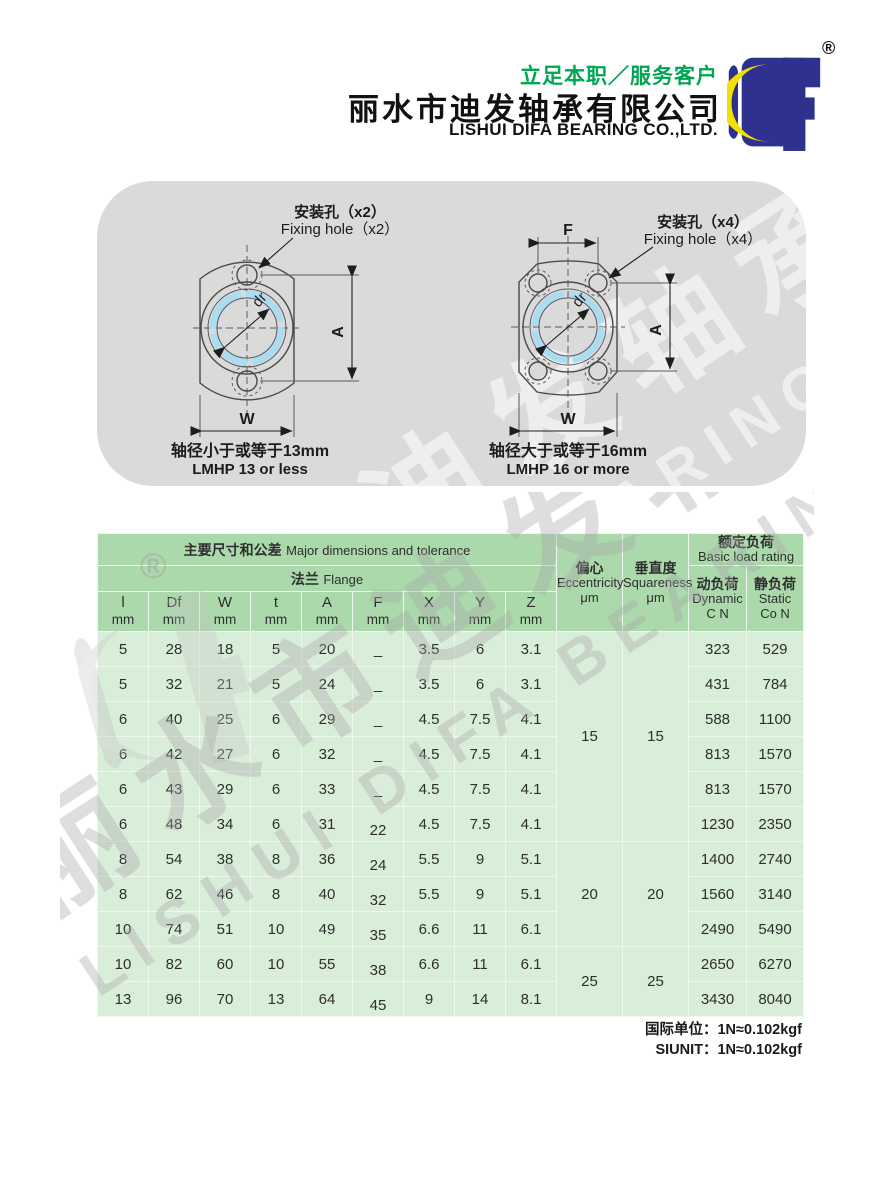  I want to click on table-row: 6 40 25 6 29 _ 4.5 7.5 4.1 588 1100, so click(451, 719).